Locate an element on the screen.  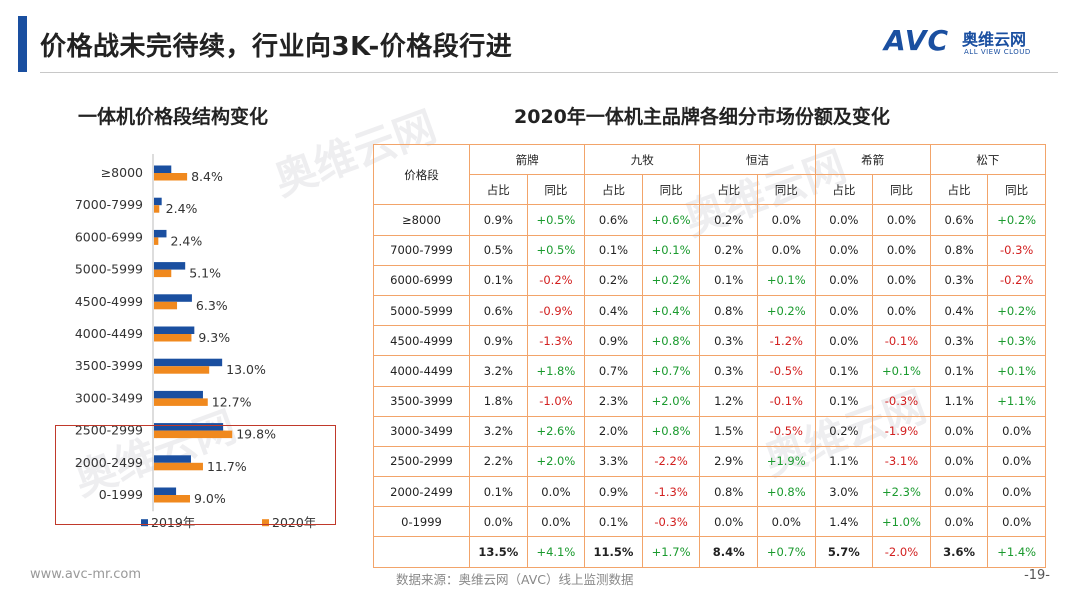
share-cell: 1.4% is located at coordinates (844, 522).